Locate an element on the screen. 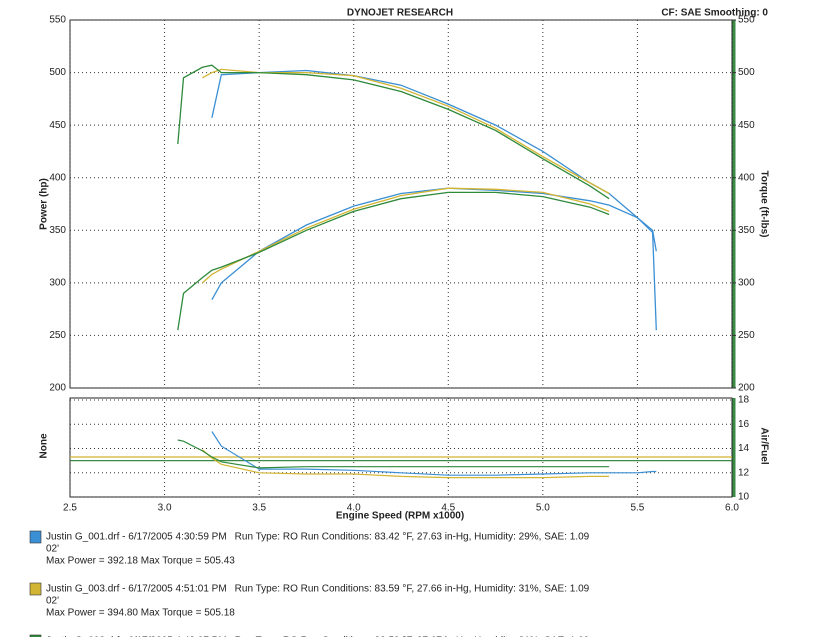  afr-tick-label: 12 is located at coordinates (744, 472).